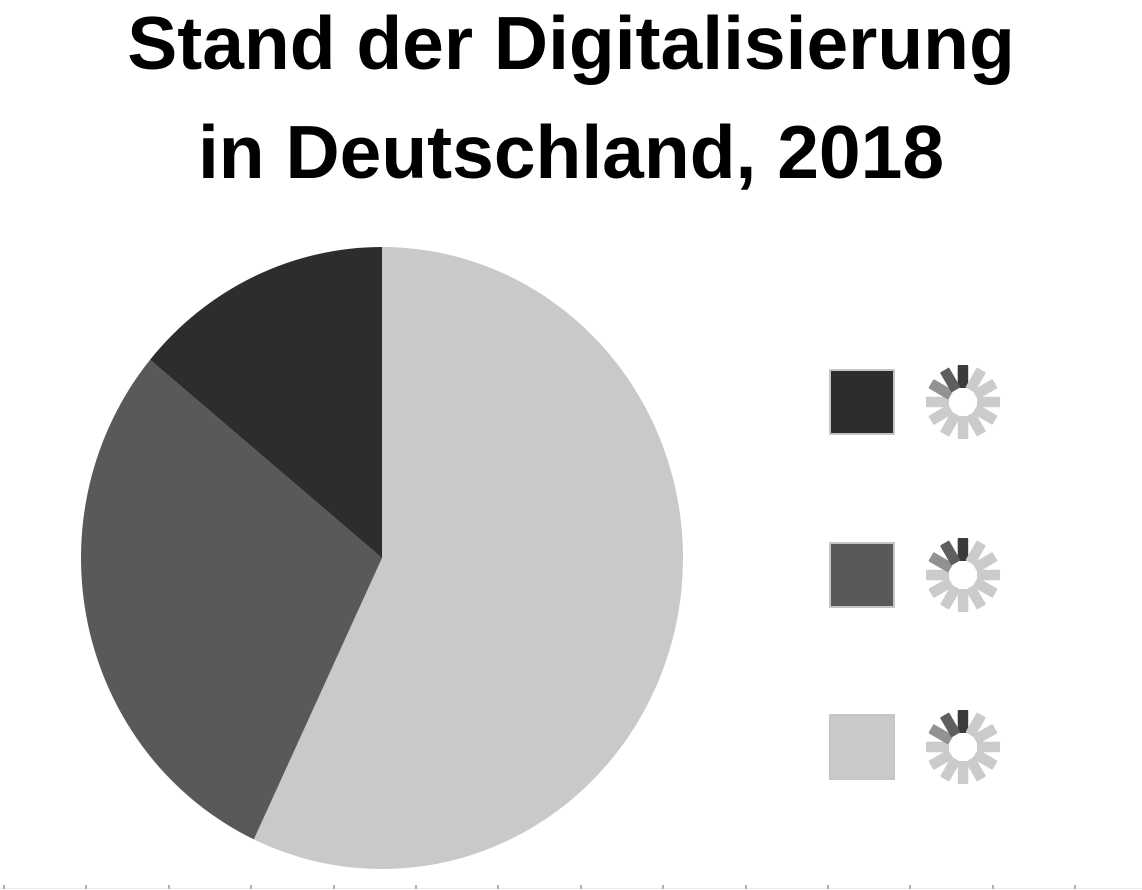 The height and width of the screenshot is (890, 1142). Describe the element at coordinates (571, 43) in the screenshot. I see `chart-title-line-1: Stand der Digitalisierung` at that location.